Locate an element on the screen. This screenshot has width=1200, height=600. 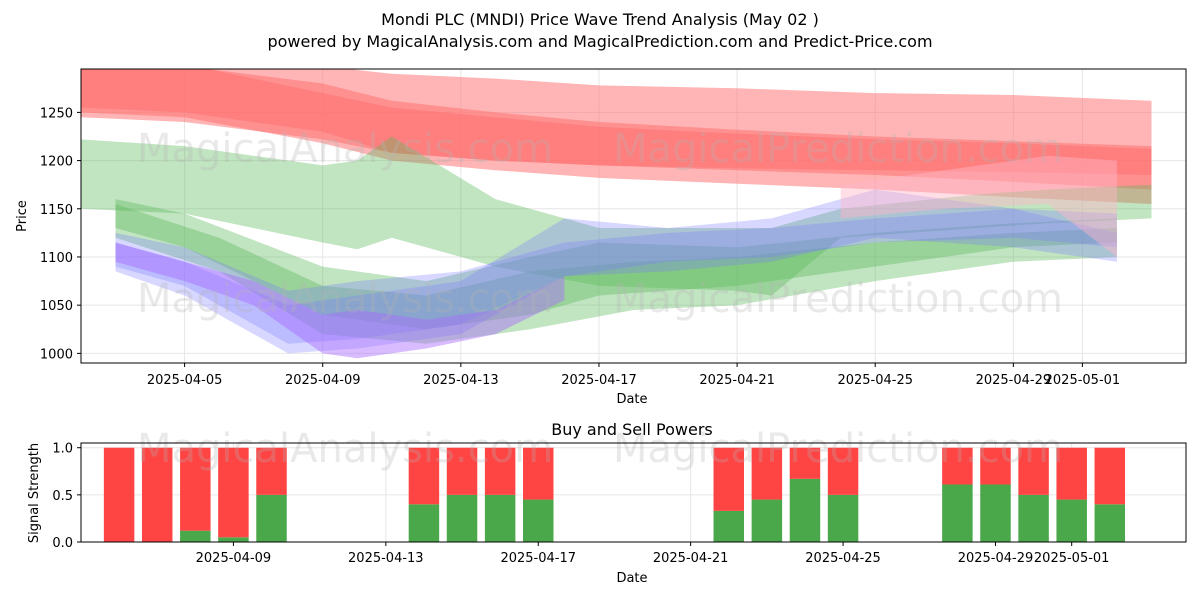
signal-x-tick-label: 2025-04-29 is located at coordinates (996, 558).